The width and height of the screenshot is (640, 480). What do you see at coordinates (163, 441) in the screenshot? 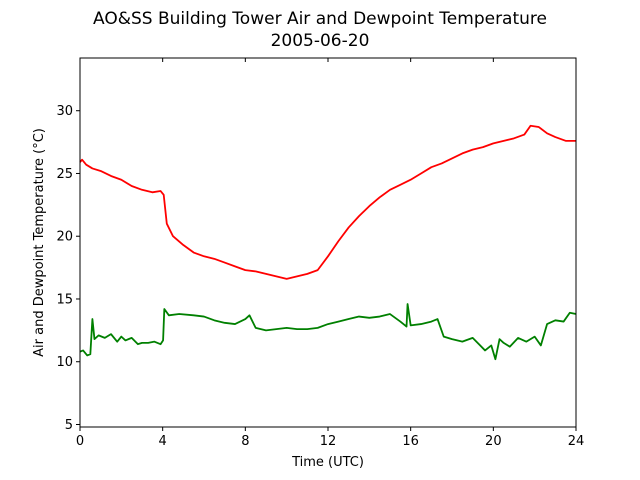
I see `x-tick-label-1: 4` at bounding box center [163, 441].